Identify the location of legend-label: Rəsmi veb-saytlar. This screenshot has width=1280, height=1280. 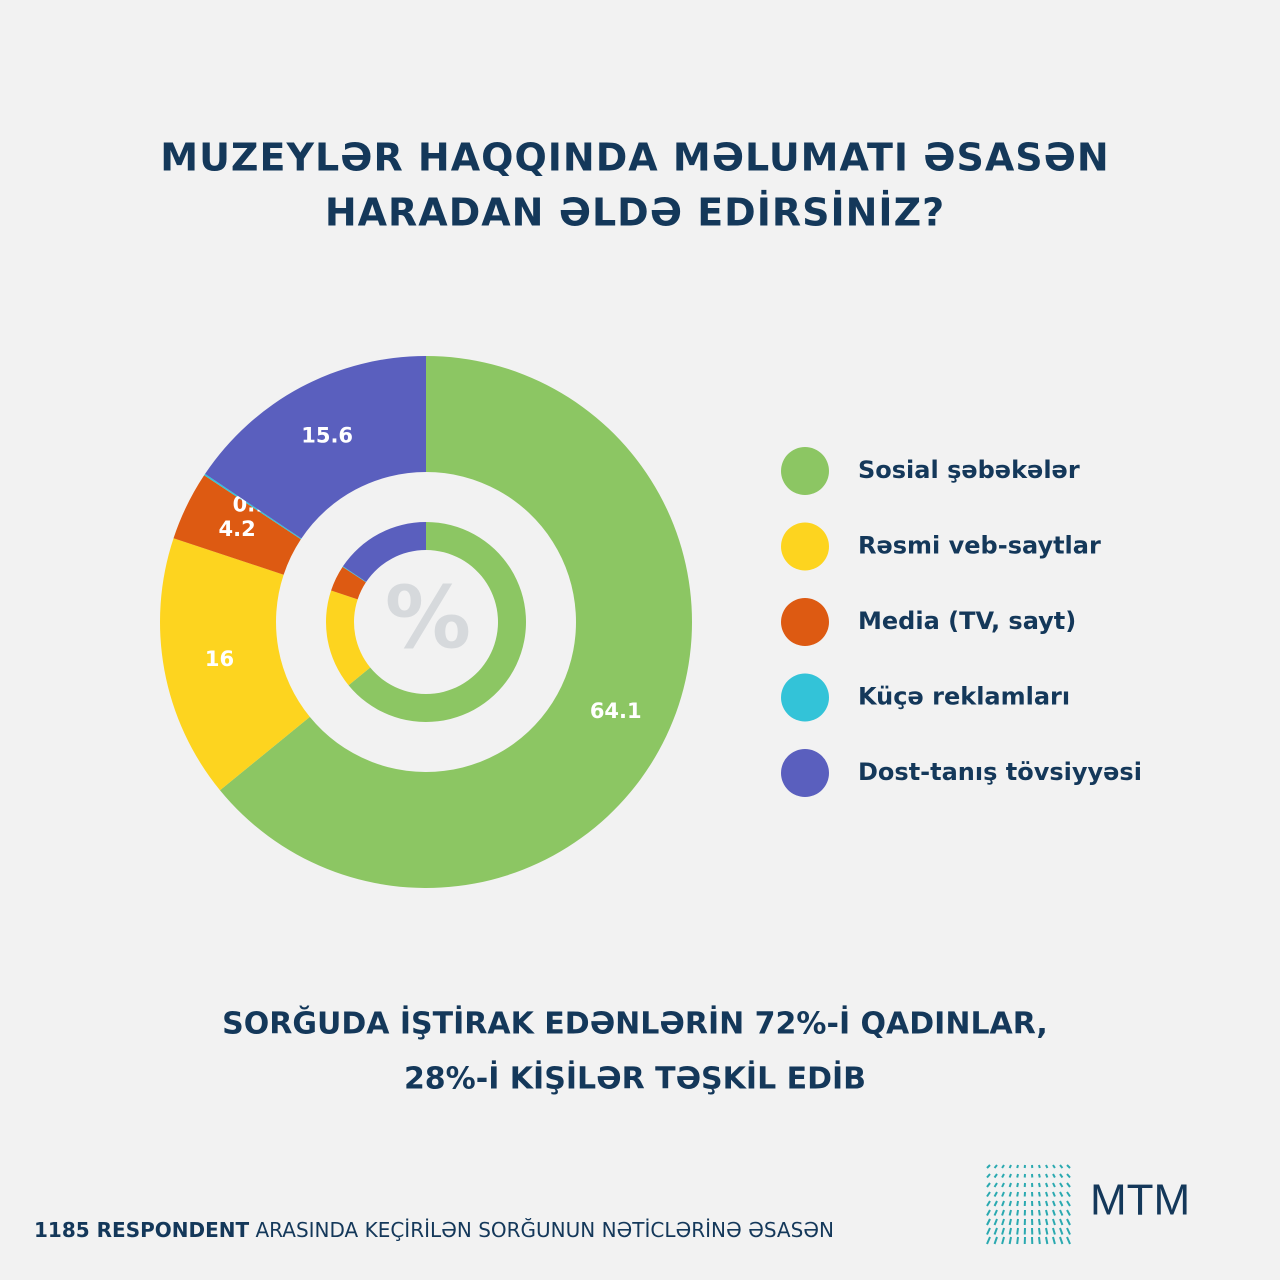
(979, 546).